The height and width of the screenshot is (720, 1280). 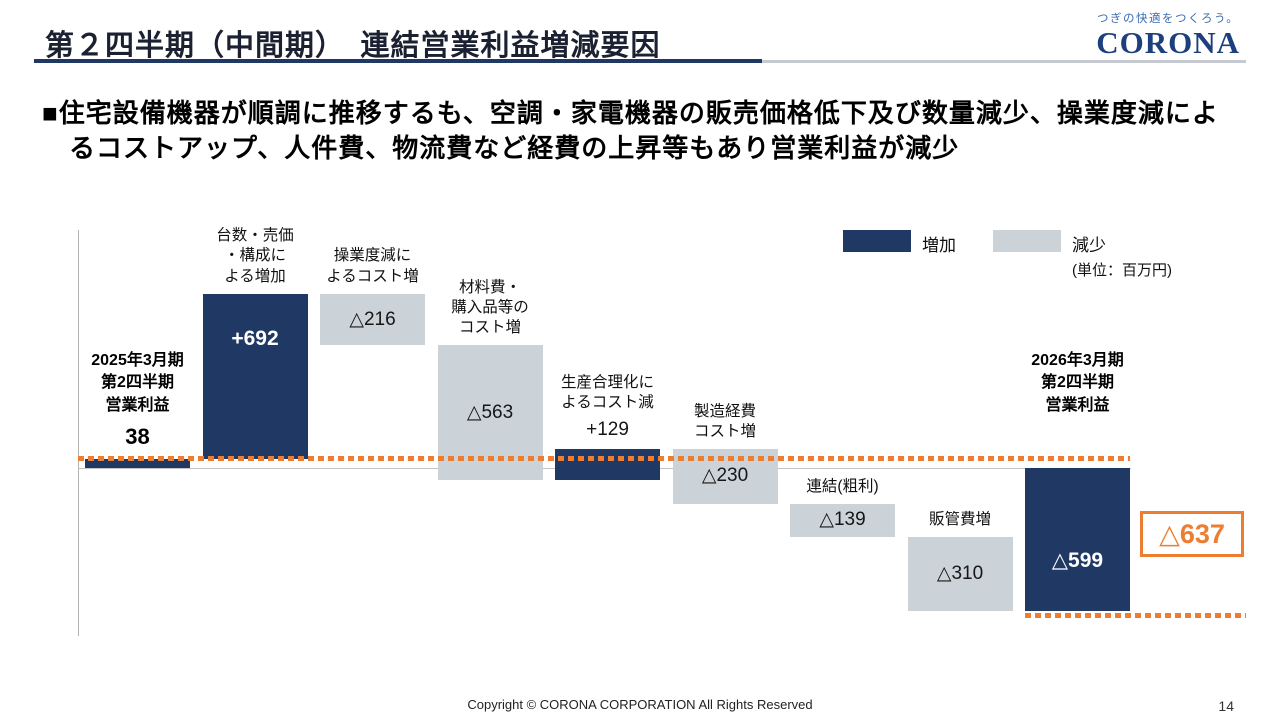 I want to click on bar-label-1: 台数・売価 ・構成に よる増加, so click(x=255, y=256).